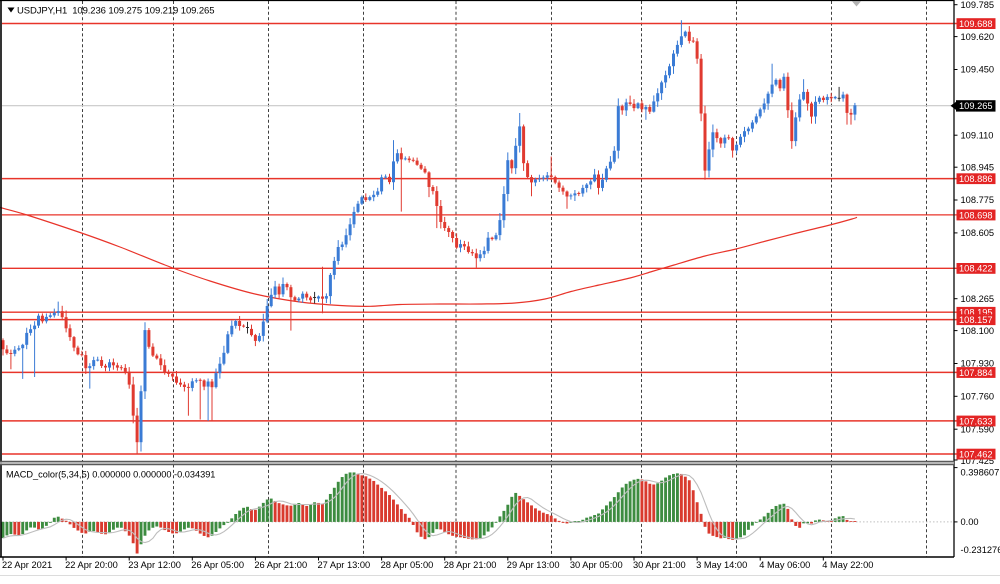  I want to click on svg-text: 28 Apr 05:00, so click(407, 565).